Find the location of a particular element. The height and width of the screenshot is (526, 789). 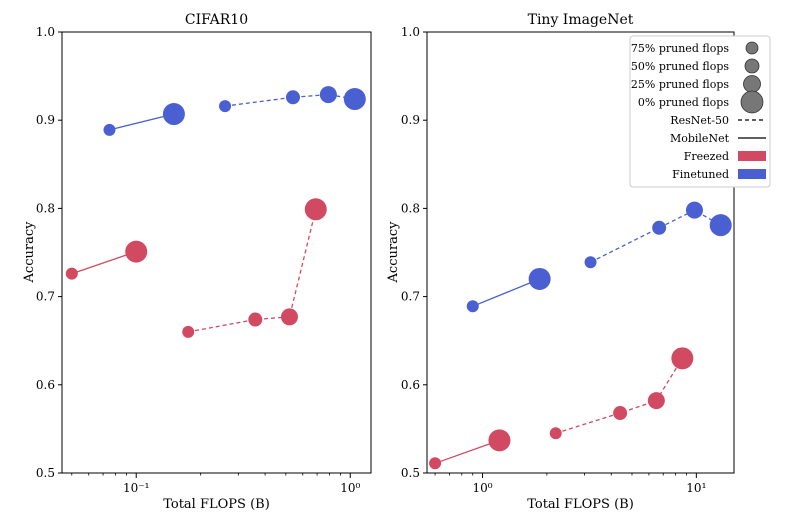

cifar10-ylabel: Accuracy is located at coordinates (29, 252).